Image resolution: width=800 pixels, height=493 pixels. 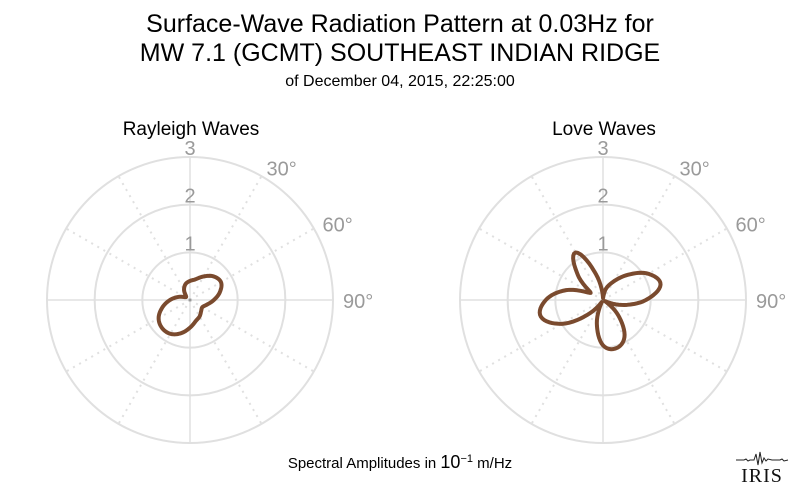 I want to click on chart-title-line2: MW 7.1 (GCMT) SOUTHEAST INDIAN RIDGE, so click(x=400, y=53).